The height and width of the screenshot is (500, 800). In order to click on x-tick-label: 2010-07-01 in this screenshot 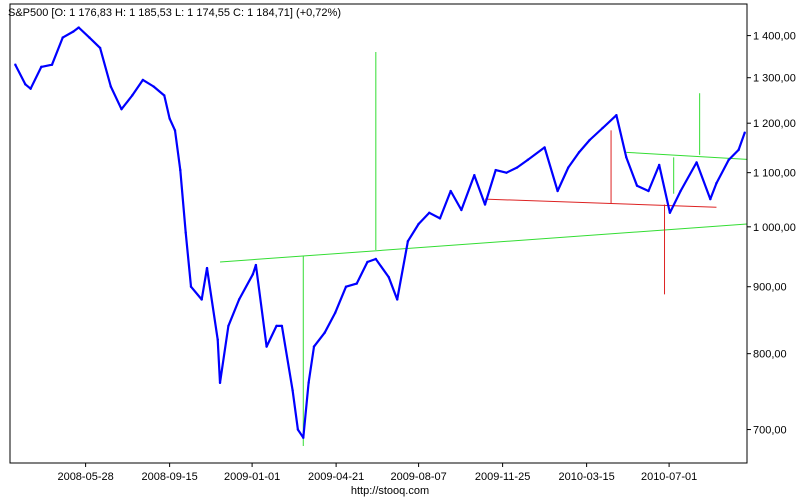, I will do `click(669, 477)`.